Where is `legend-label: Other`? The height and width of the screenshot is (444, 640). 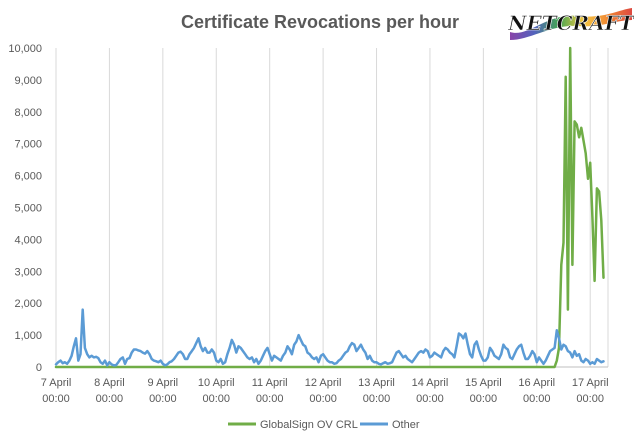 legend-label: Other is located at coordinates (406, 425).